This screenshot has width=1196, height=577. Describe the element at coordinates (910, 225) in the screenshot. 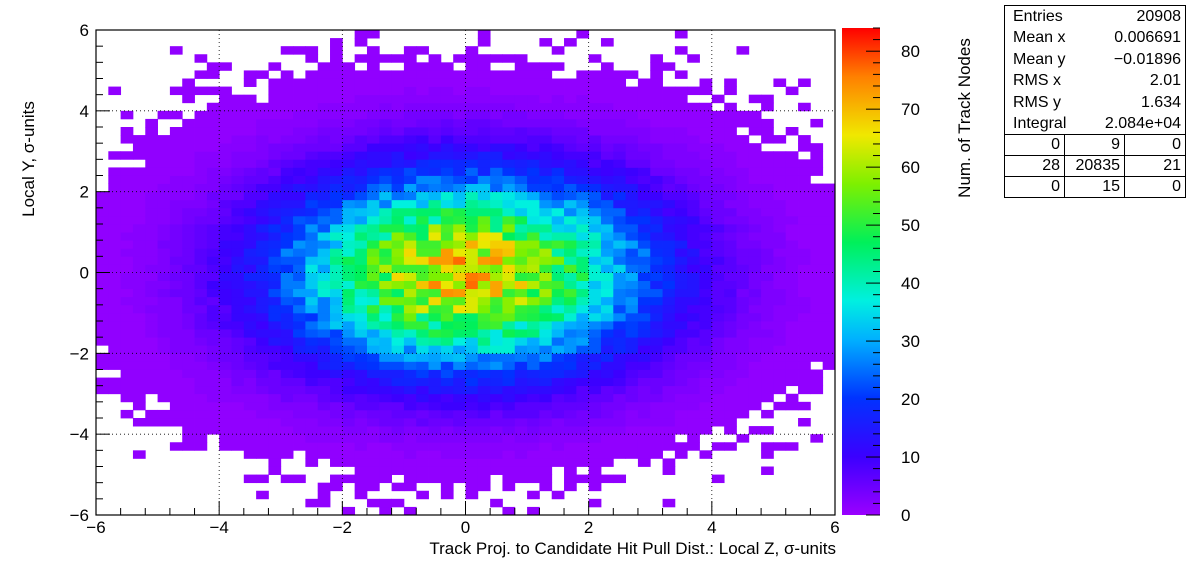

I see `z-tick-label: 50` at that location.